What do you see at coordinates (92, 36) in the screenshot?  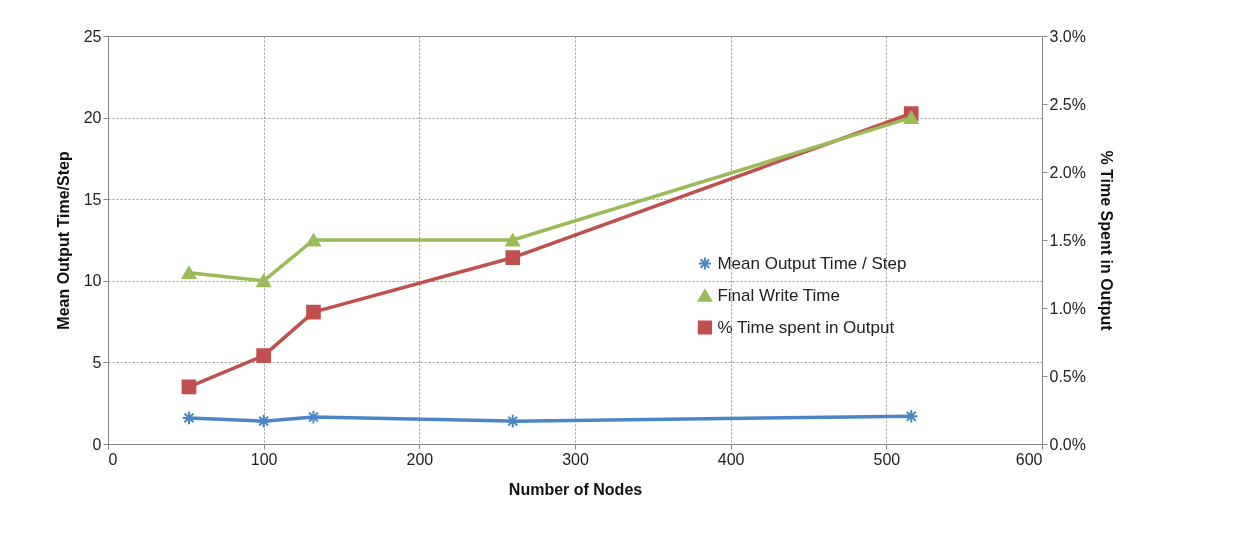 I see `y-tick-label: 25` at bounding box center [92, 36].